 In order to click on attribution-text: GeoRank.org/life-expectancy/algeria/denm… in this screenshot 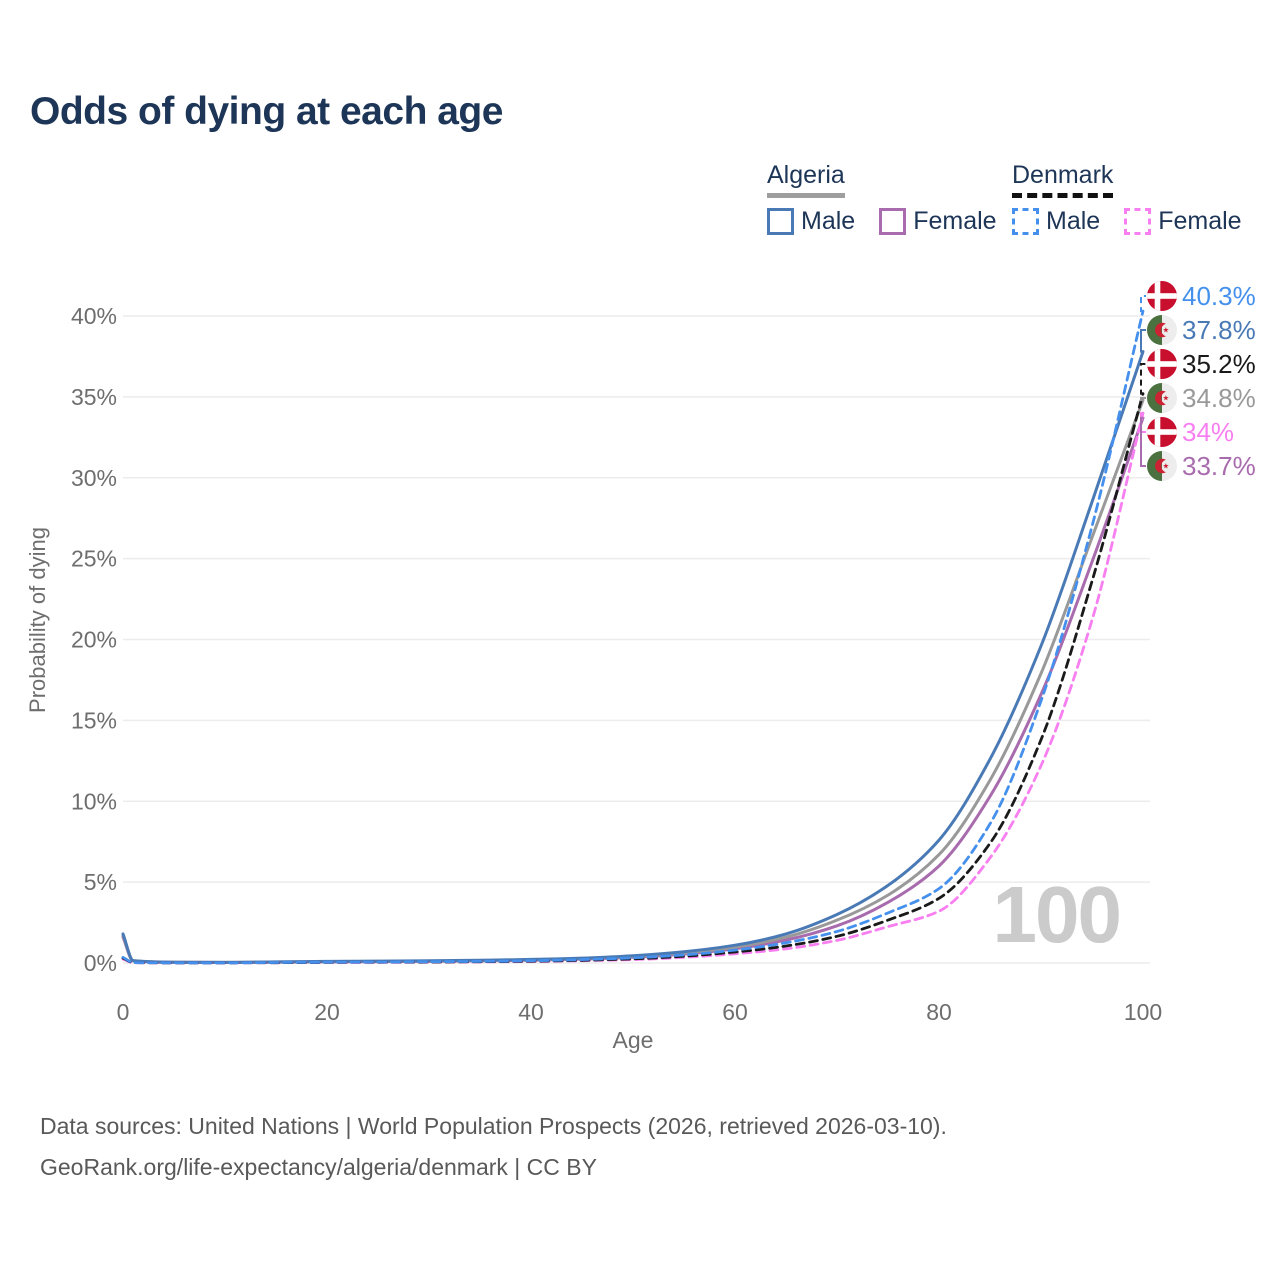, I will do `click(318, 1167)`.